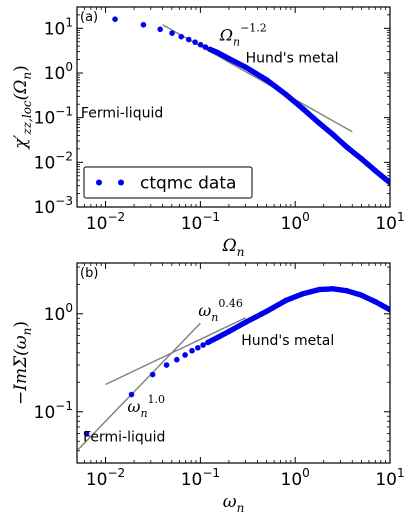 The height and width of the screenshot is (518, 414). Describe the element at coordinates (58, 27) in the screenshot. I see `y-tick-label: 10¹` at that location.